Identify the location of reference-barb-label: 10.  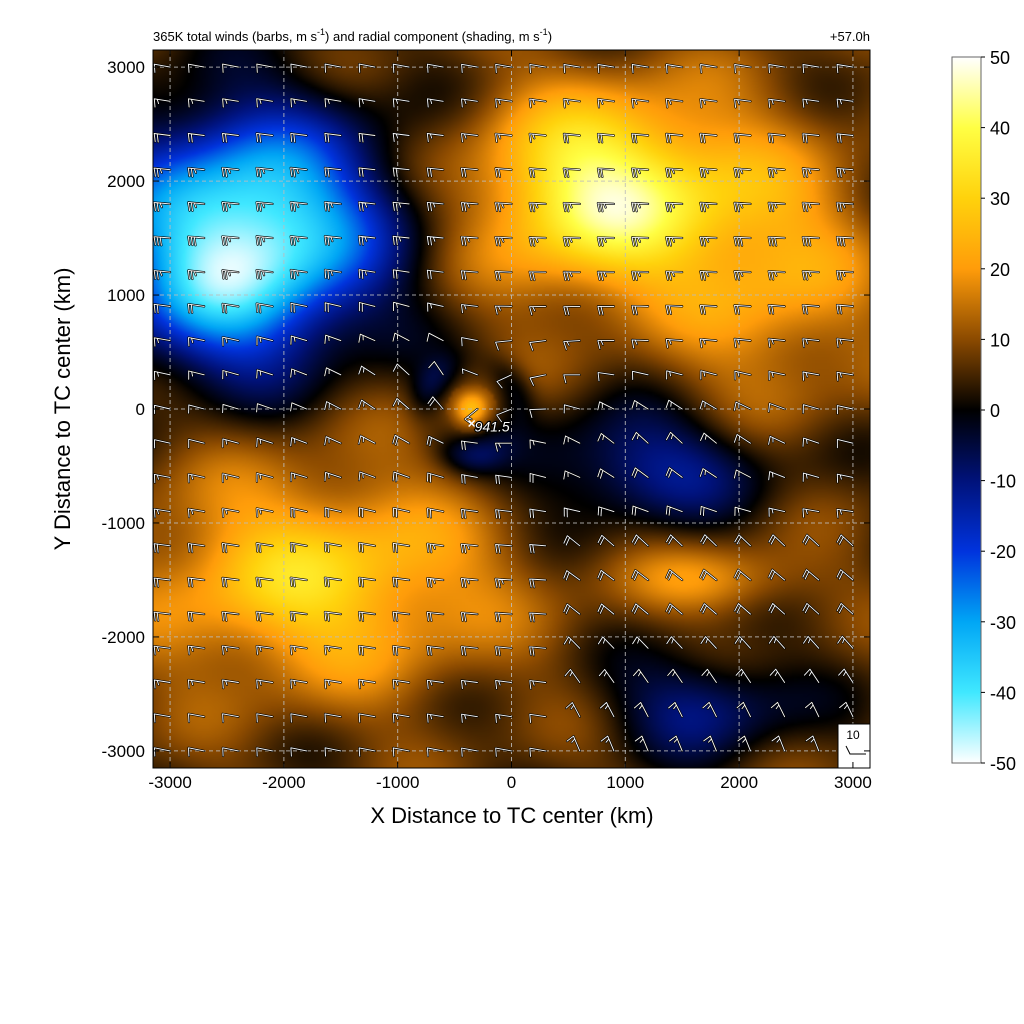
(853, 735).